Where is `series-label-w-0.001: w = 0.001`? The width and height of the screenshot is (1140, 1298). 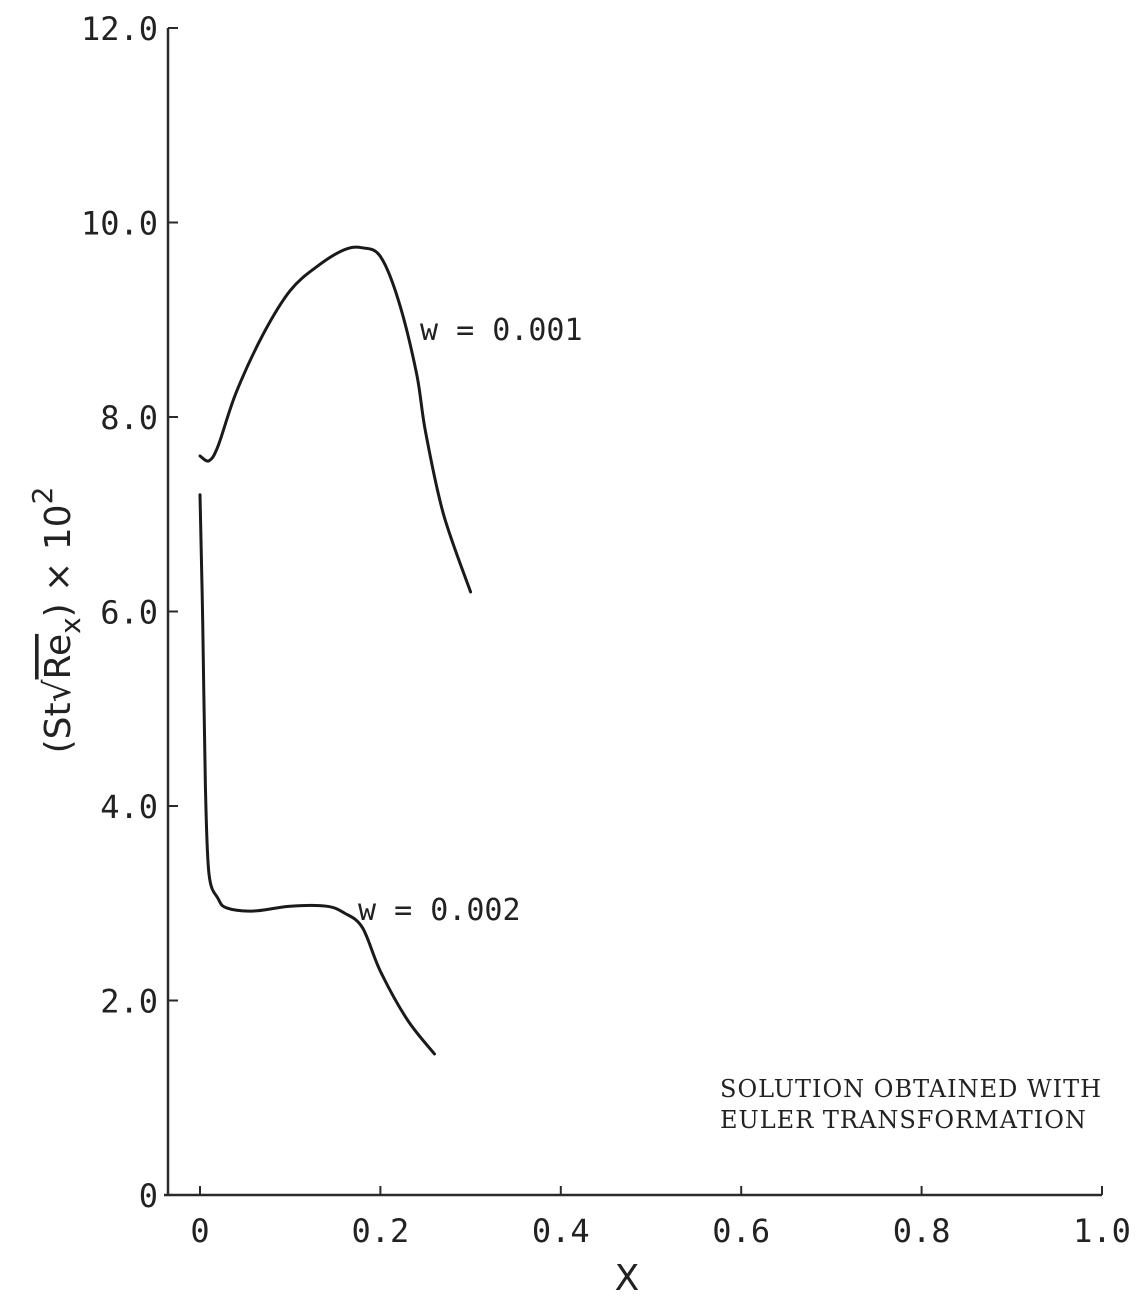
series-label-w-0.001: w = 0.001 is located at coordinates (501, 330).